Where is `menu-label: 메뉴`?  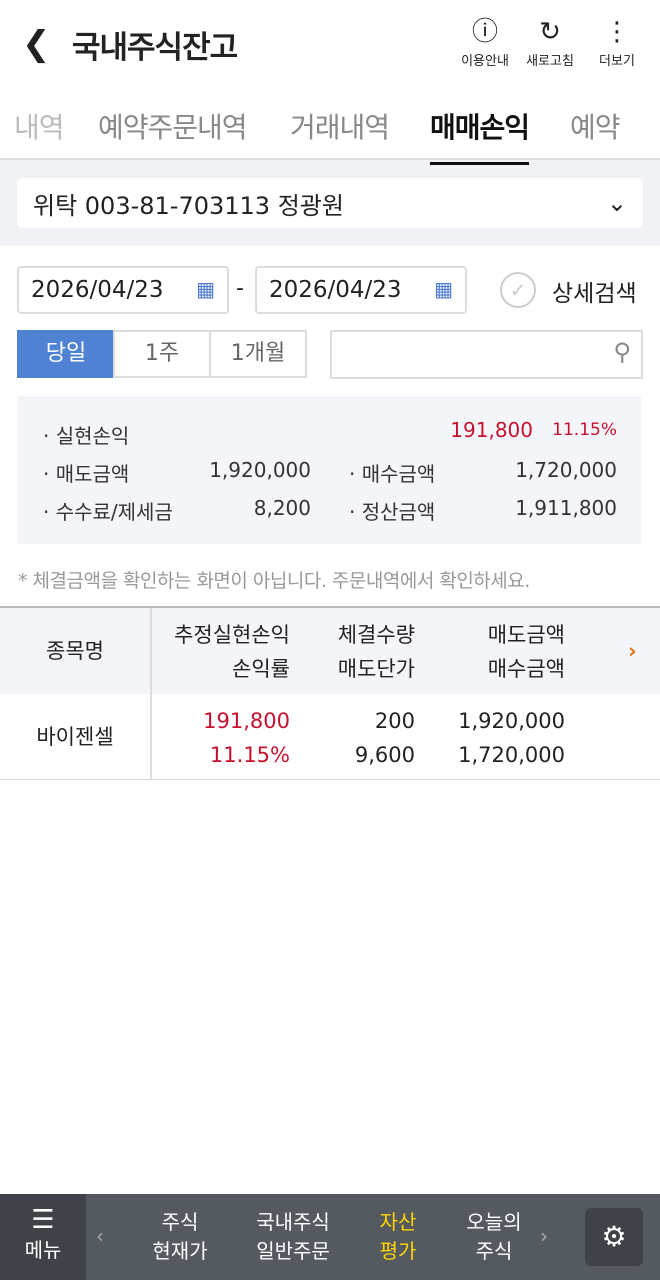 menu-label: 메뉴 is located at coordinates (43, 1250).